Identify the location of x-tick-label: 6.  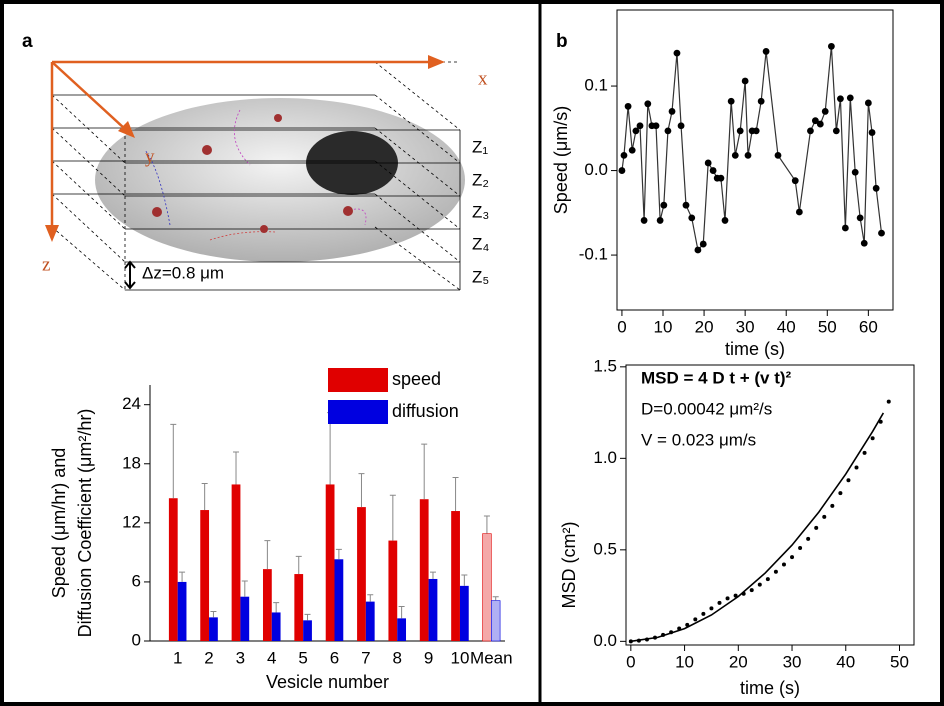
(334, 657).